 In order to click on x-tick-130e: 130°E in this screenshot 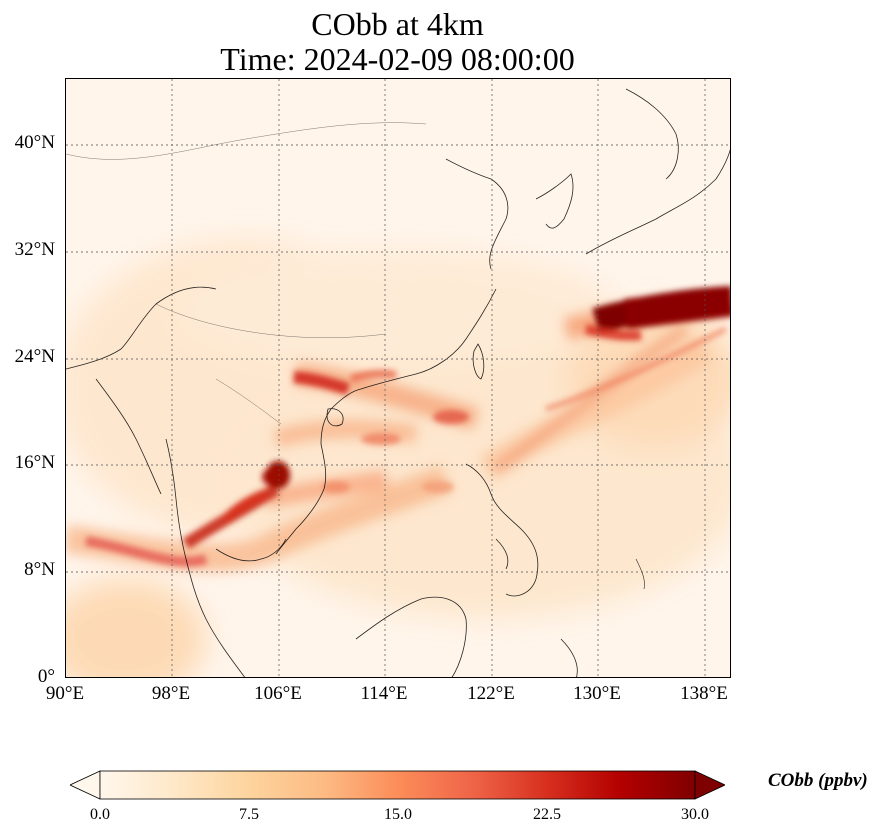, I will do `click(597, 693)`.